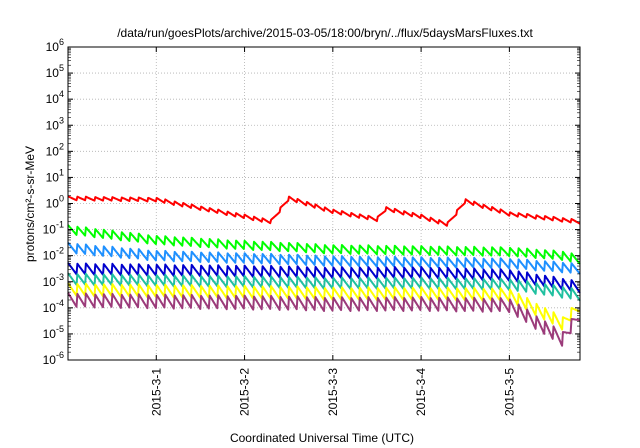 This screenshot has height=448, width=640. What do you see at coordinates (509, 392) in the screenshot?
I see `x-tick-label: 2015-3-5` at bounding box center [509, 392].